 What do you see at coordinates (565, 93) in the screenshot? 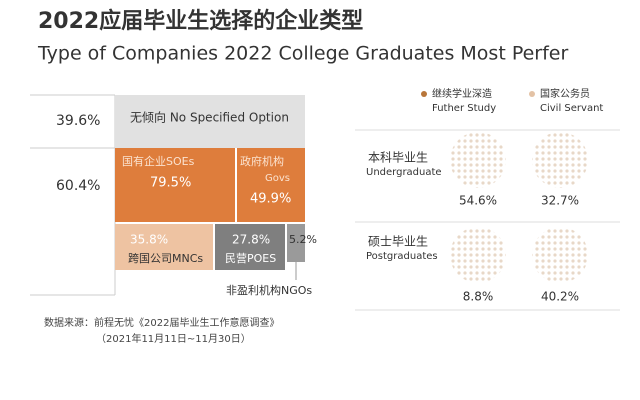
I see `legend: 国家公务员` at bounding box center [565, 93].